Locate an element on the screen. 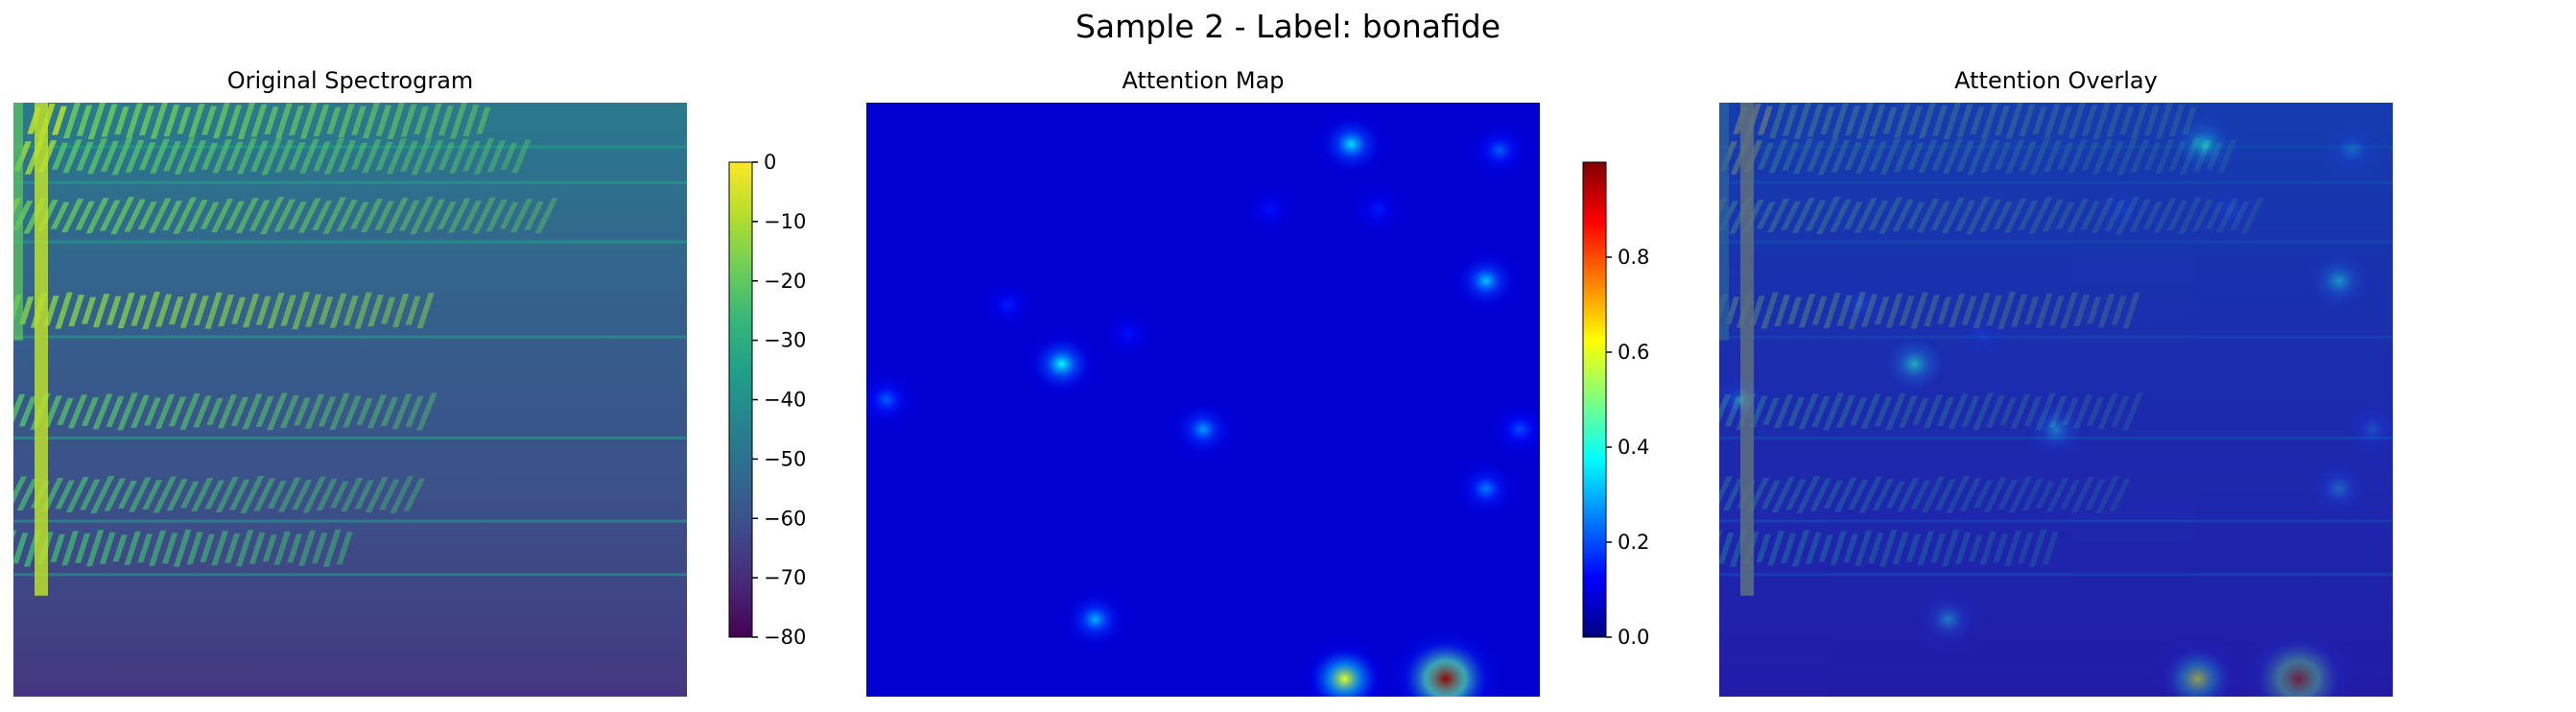 The image size is (2576, 712). attention-colorbar: 0.8 0.6 0.4 0.2 0.0 is located at coordinates (1631, 405).